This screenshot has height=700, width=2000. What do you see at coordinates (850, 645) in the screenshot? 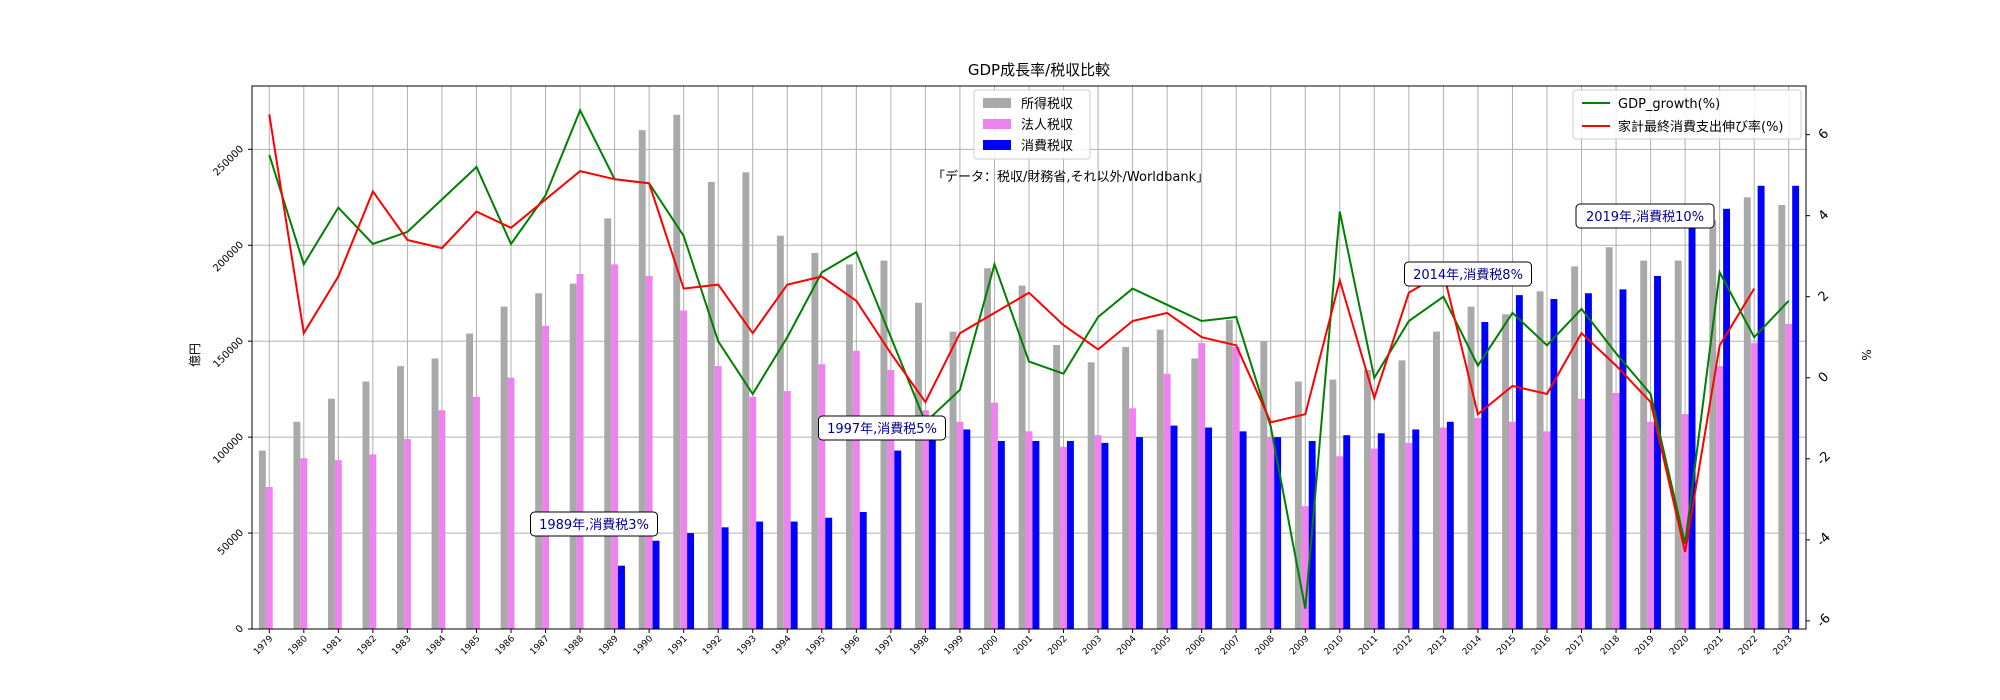
I see `x-tick-label: 1996` at bounding box center [850, 645].